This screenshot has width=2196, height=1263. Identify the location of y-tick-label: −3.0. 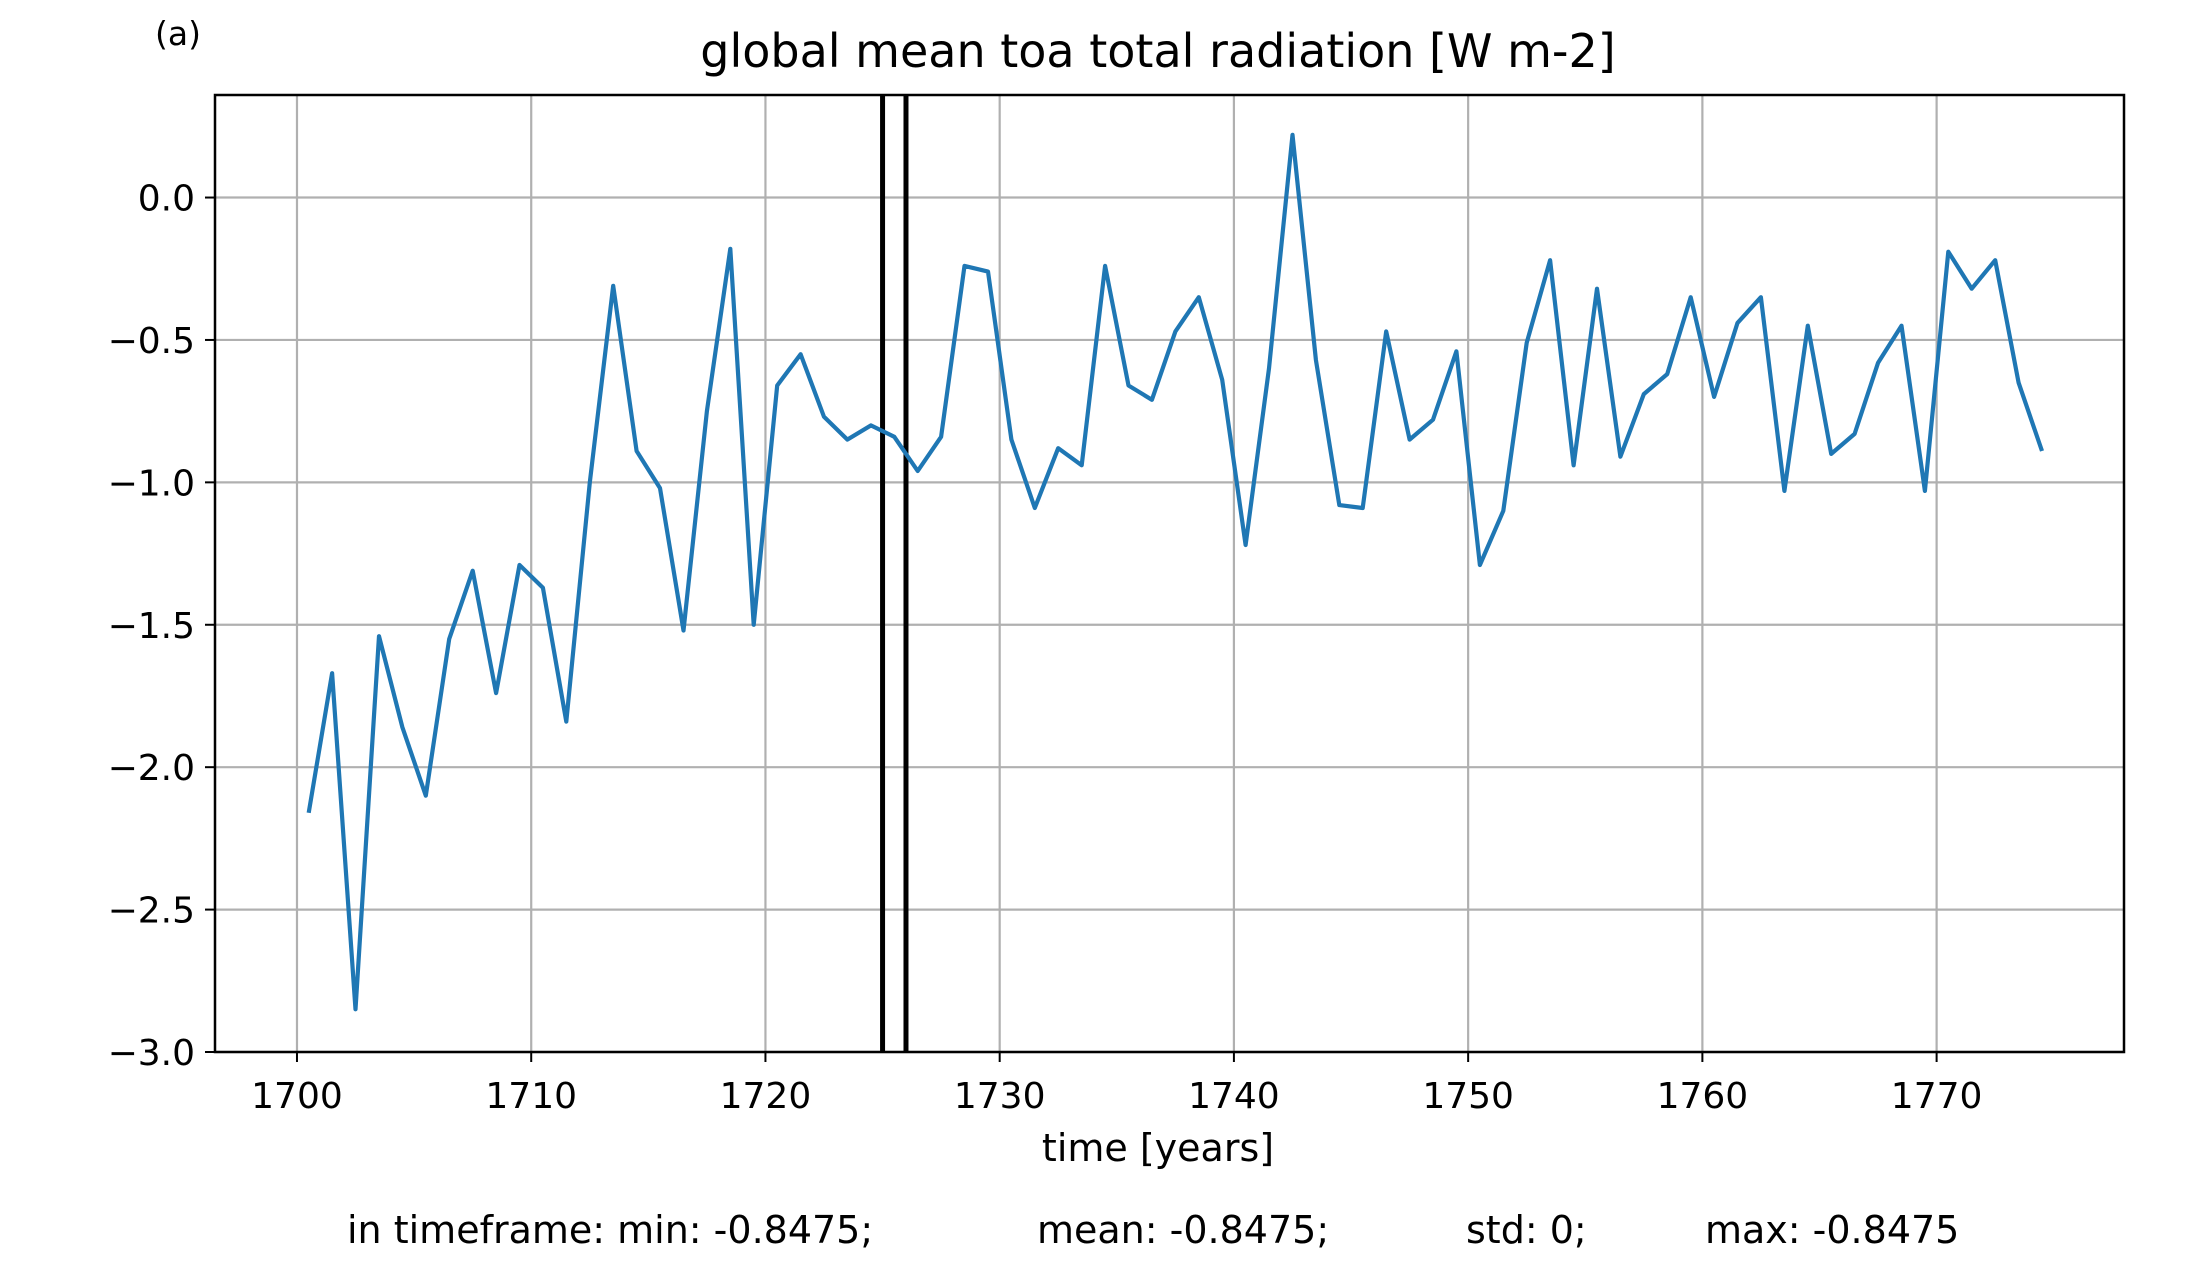
(151, 1053).